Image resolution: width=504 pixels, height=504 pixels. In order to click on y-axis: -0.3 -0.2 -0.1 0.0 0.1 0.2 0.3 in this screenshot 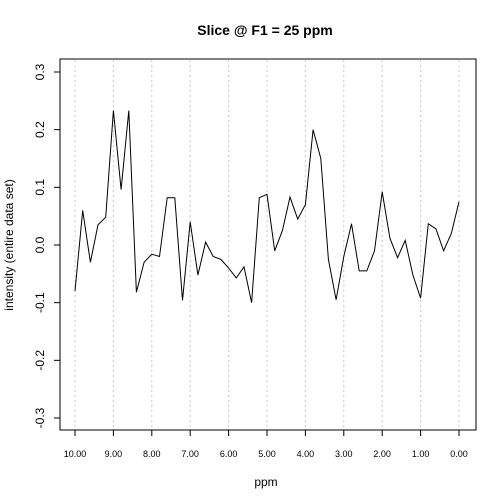, I will do `click(46, 245)`.